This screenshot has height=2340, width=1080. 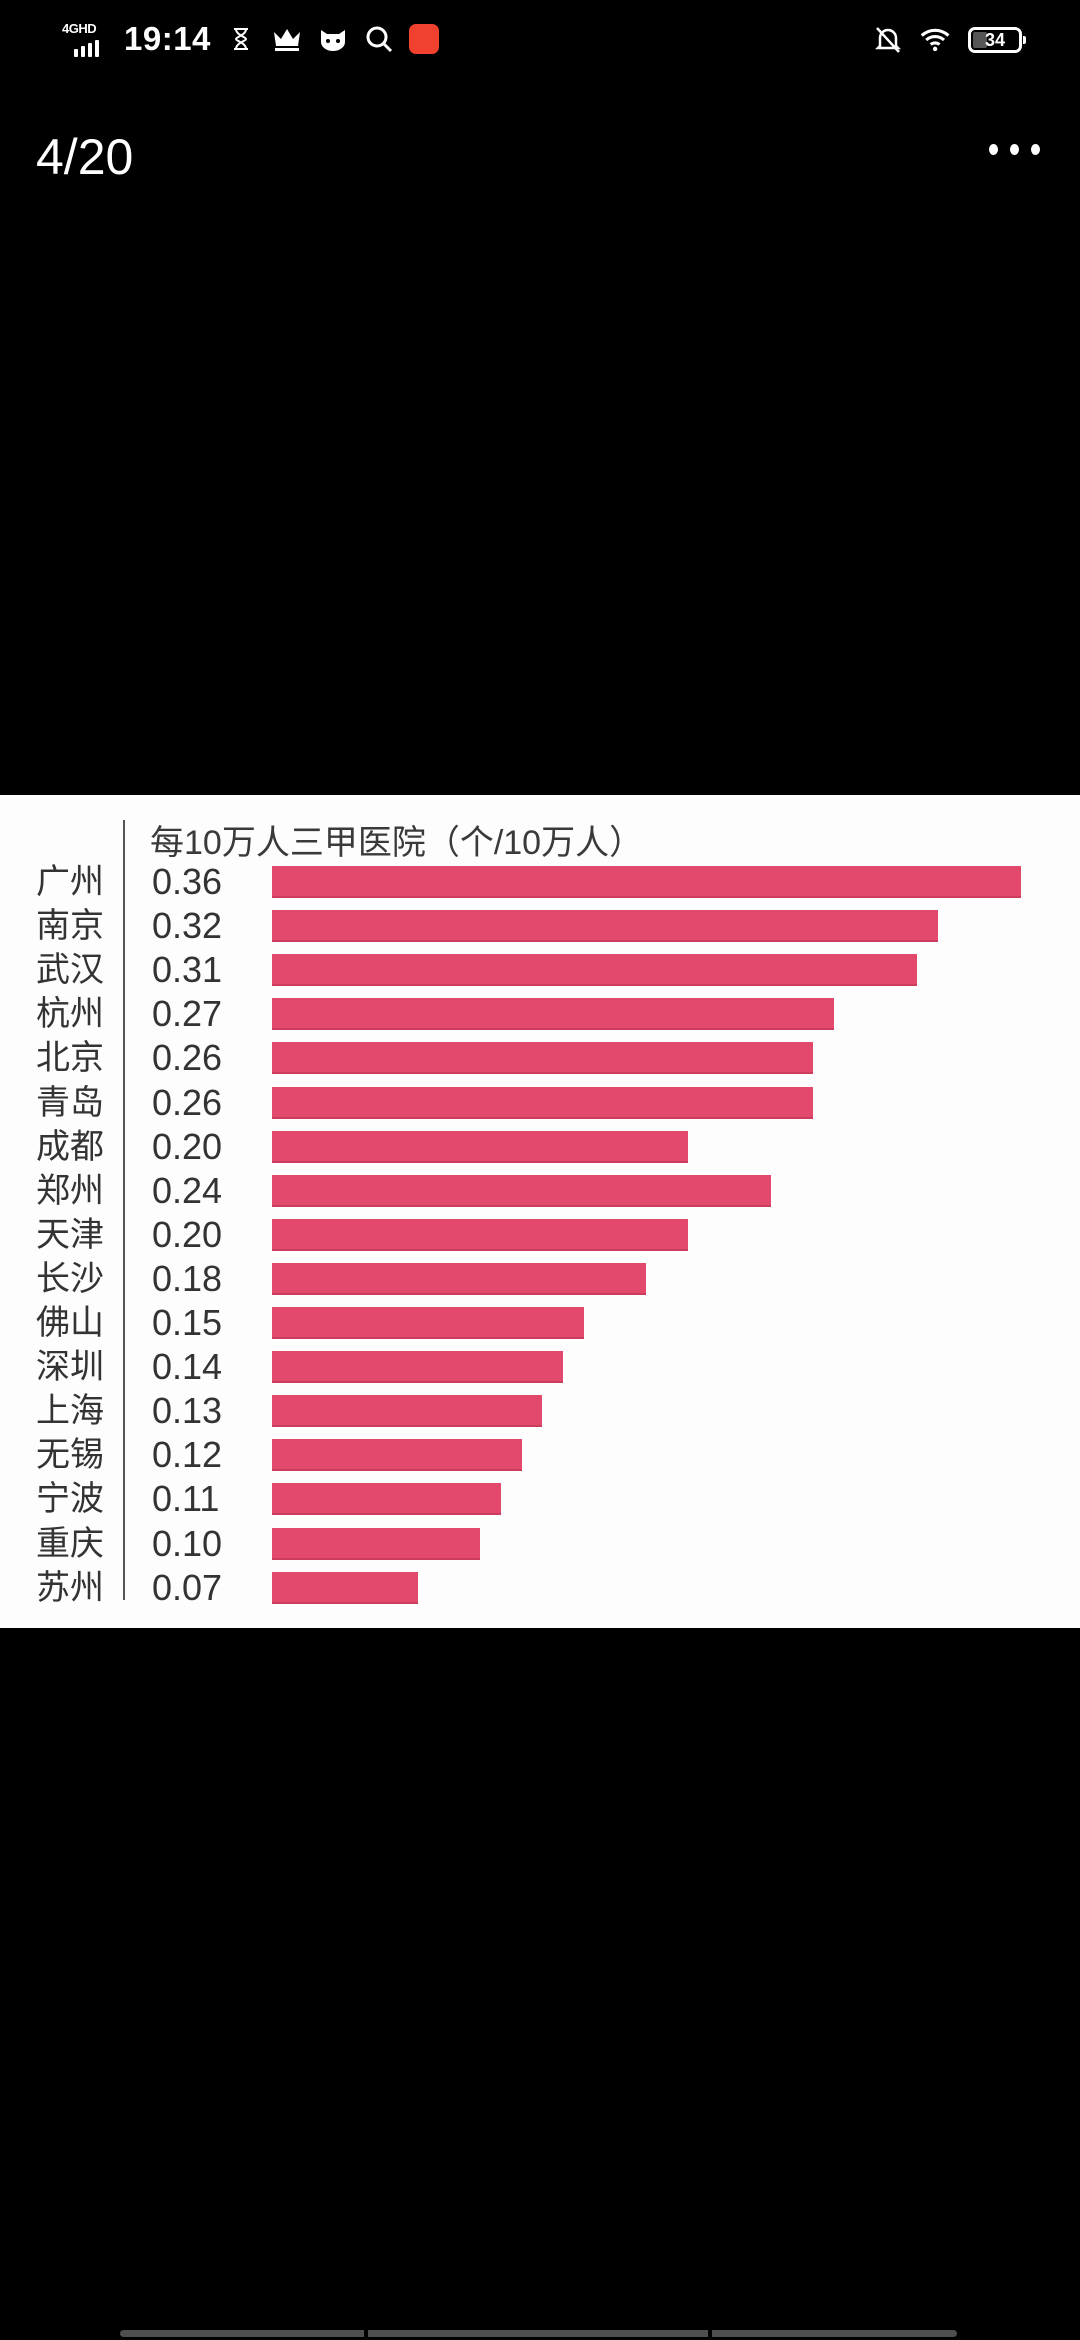 What do you see at coordinates (70, 1543) in the screenshot?
I see `category-label: 重庆` at bounding box center [70, 1543].